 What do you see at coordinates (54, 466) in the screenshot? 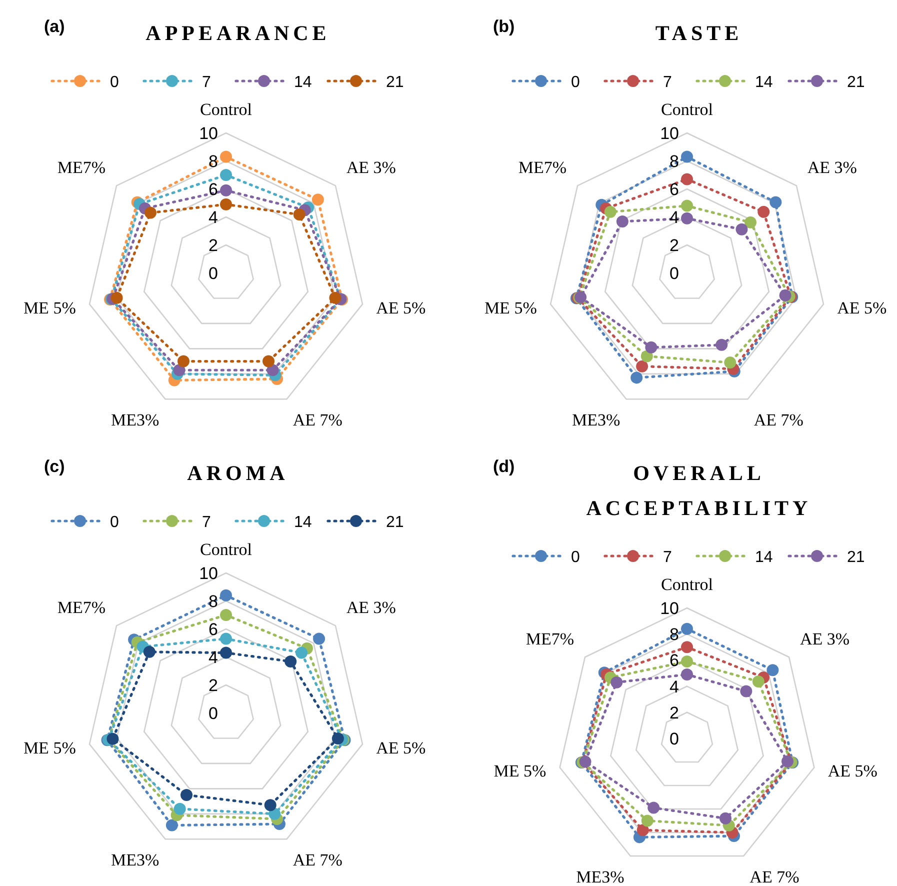
I see `text: (c)` at bounding box center [54, 466].